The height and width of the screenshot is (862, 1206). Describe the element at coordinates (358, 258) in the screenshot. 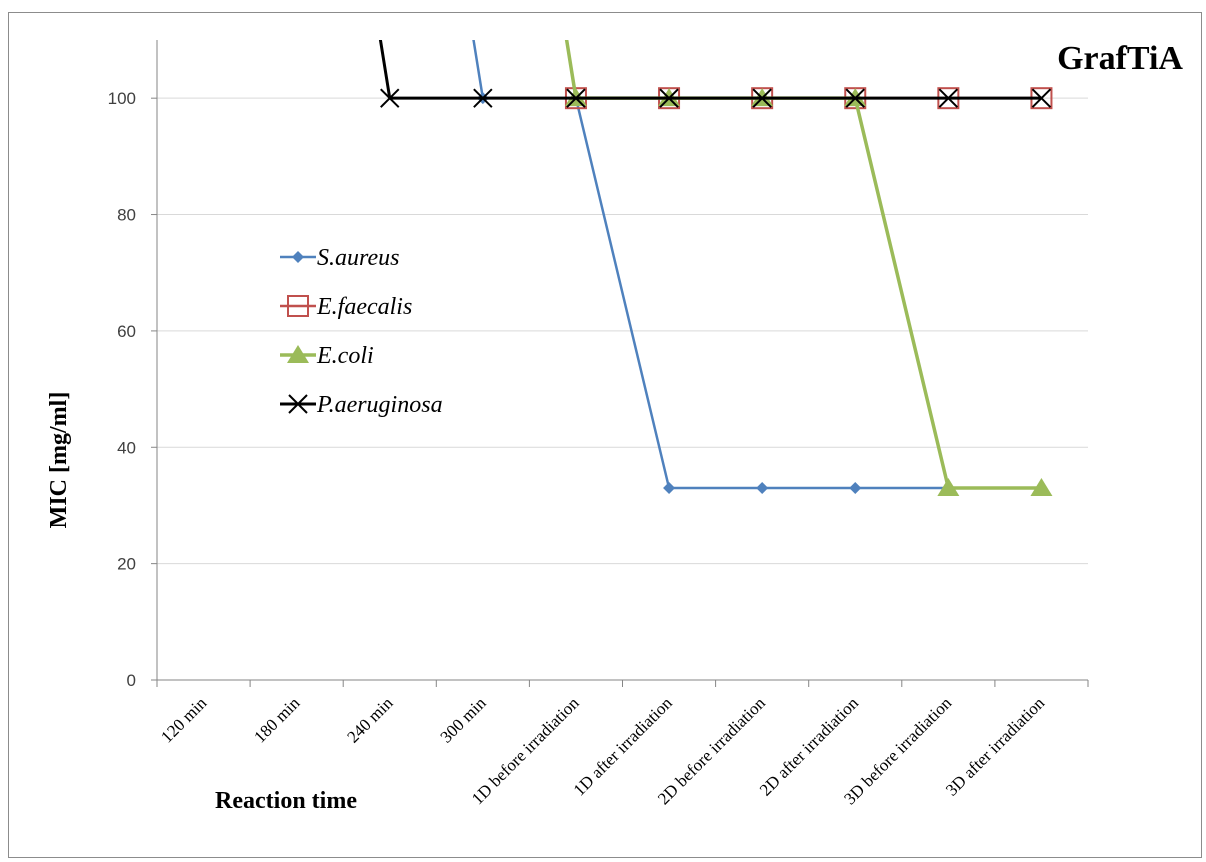

I see `legend-label: S.aureus` at that location.